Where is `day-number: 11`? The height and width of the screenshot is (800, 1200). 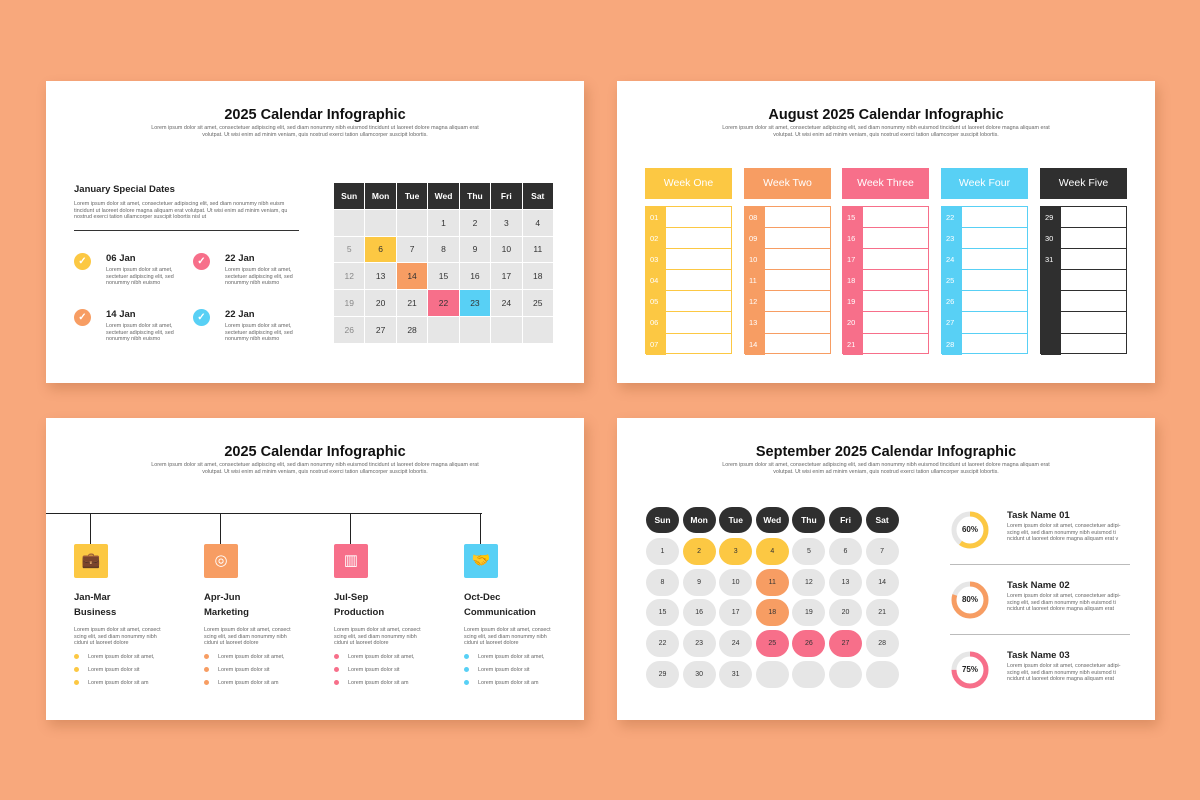 day-number: 11 is located at coordinates (755, 280).